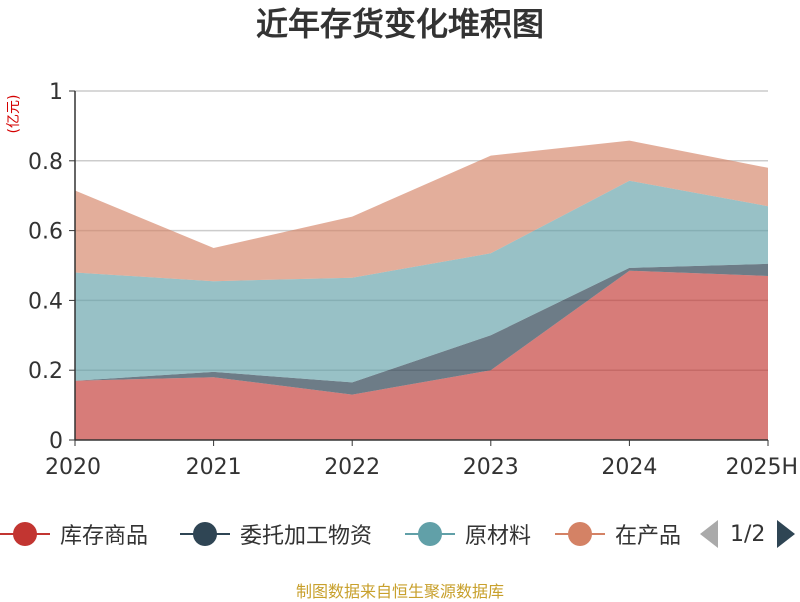 The width and height of the screenshot is (800, 602). I want to click on y-tick-label: 0.2, so click(45, 371).